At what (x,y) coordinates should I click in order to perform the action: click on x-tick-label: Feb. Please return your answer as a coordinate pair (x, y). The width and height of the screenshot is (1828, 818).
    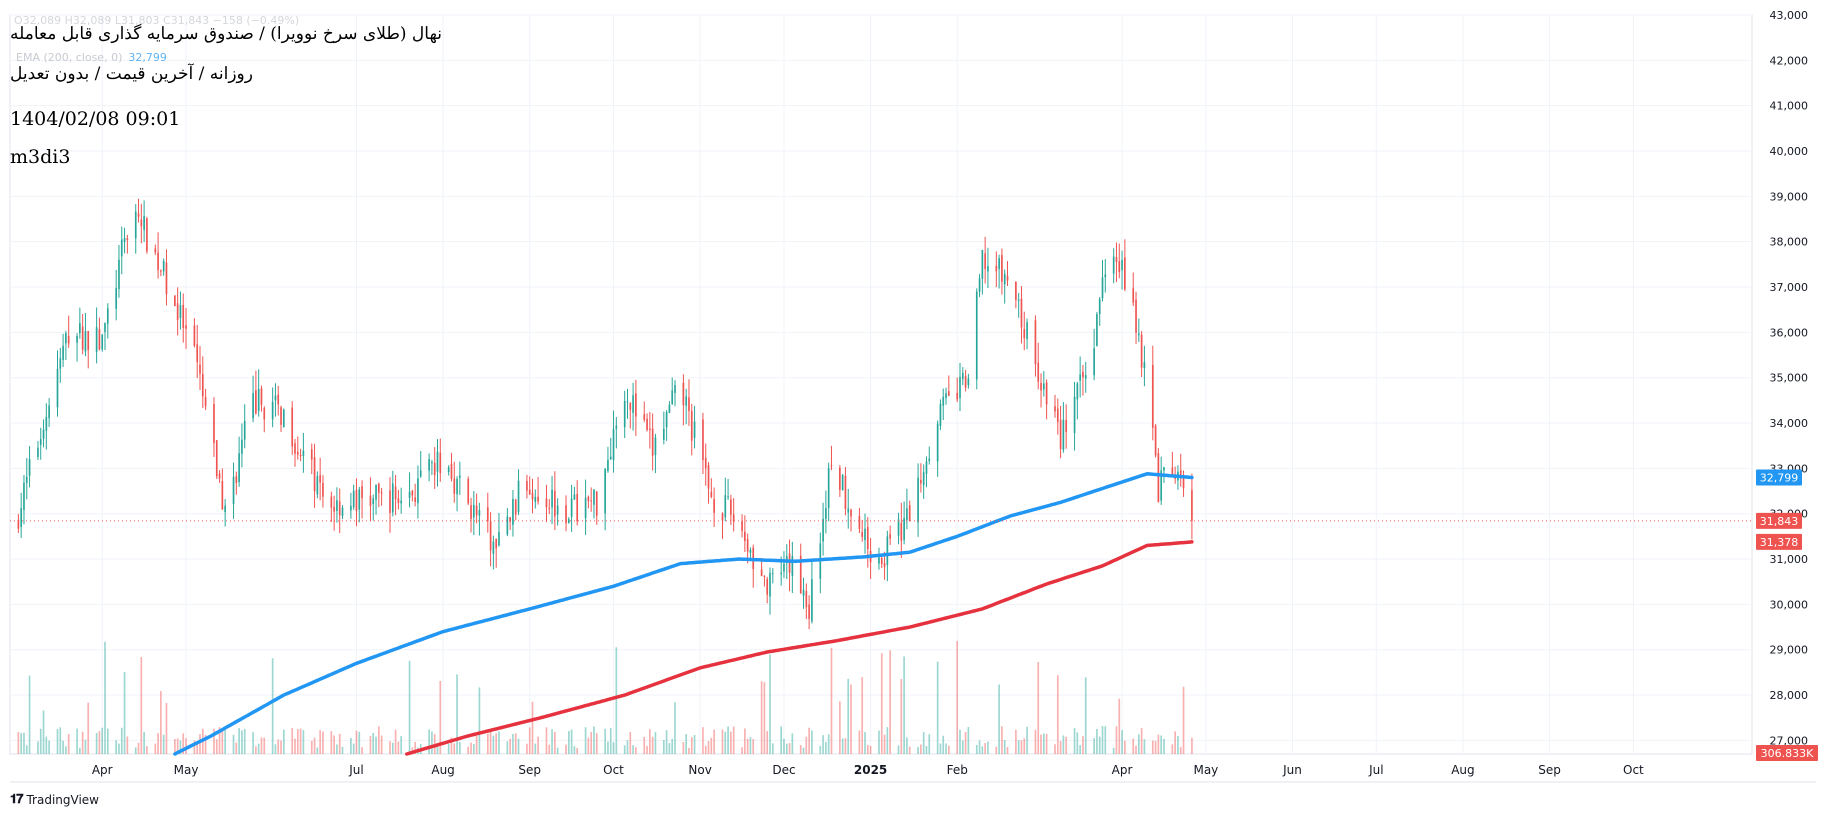
    Looking at the image, I should click on (957, 770).